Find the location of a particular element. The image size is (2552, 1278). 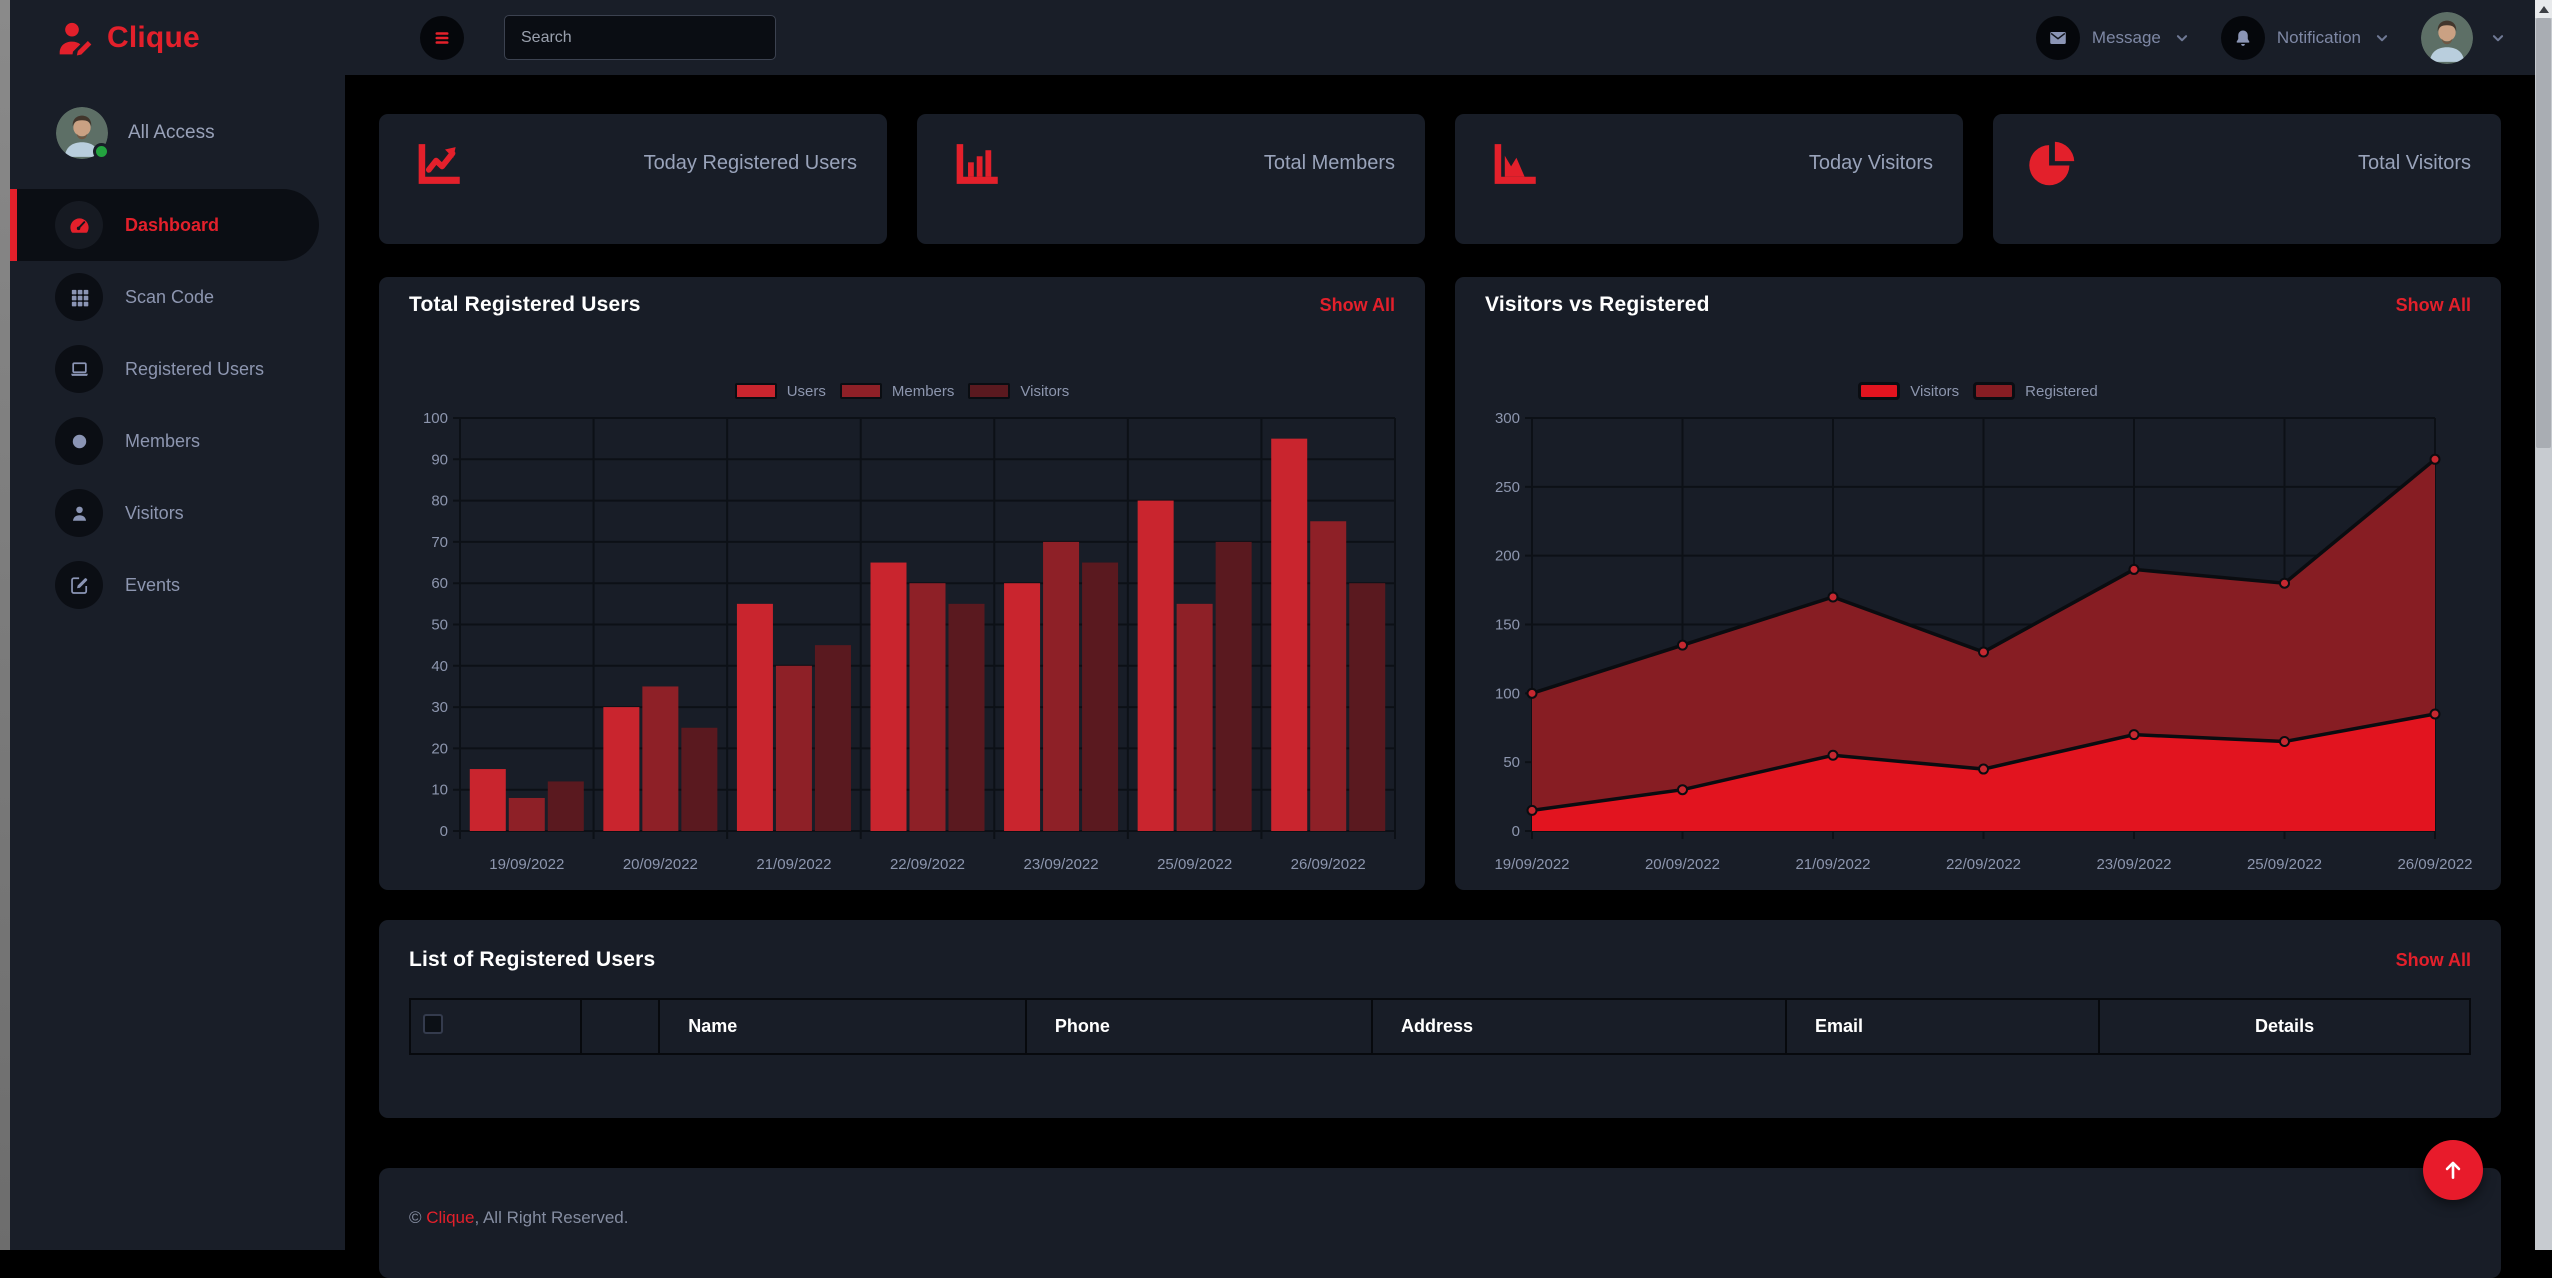

pie-chart-icon is located at coordinates (2052, 164).